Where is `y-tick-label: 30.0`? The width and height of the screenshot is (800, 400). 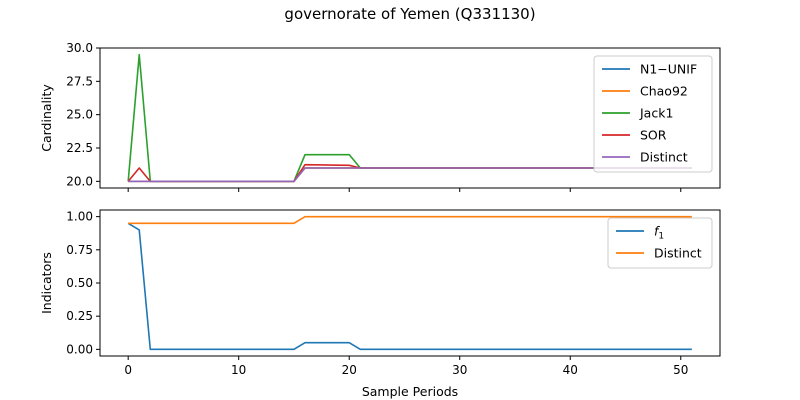 y-tick-label: 30.0 is located at coordinates (79, 48).